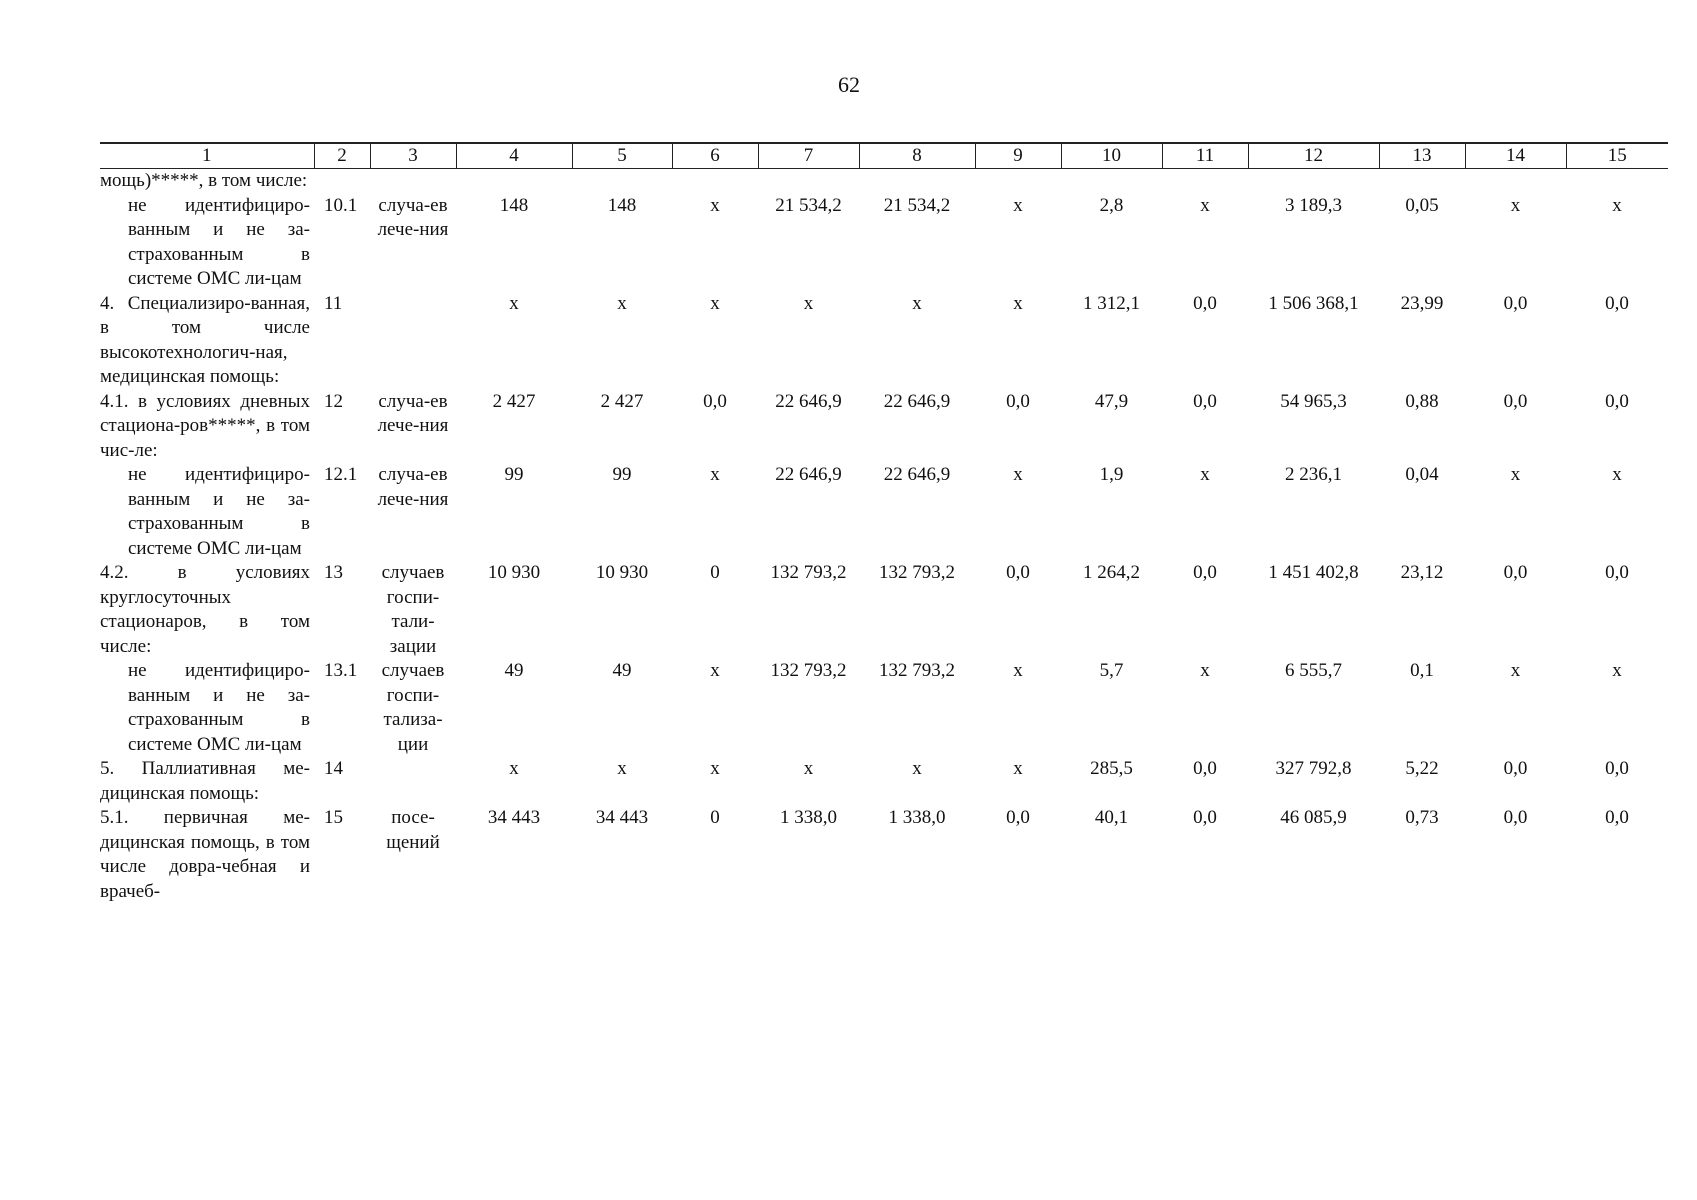 The image size is (1697, 1200). I want to click on value-cell-col-10: 47,9, so click(1111, 401).